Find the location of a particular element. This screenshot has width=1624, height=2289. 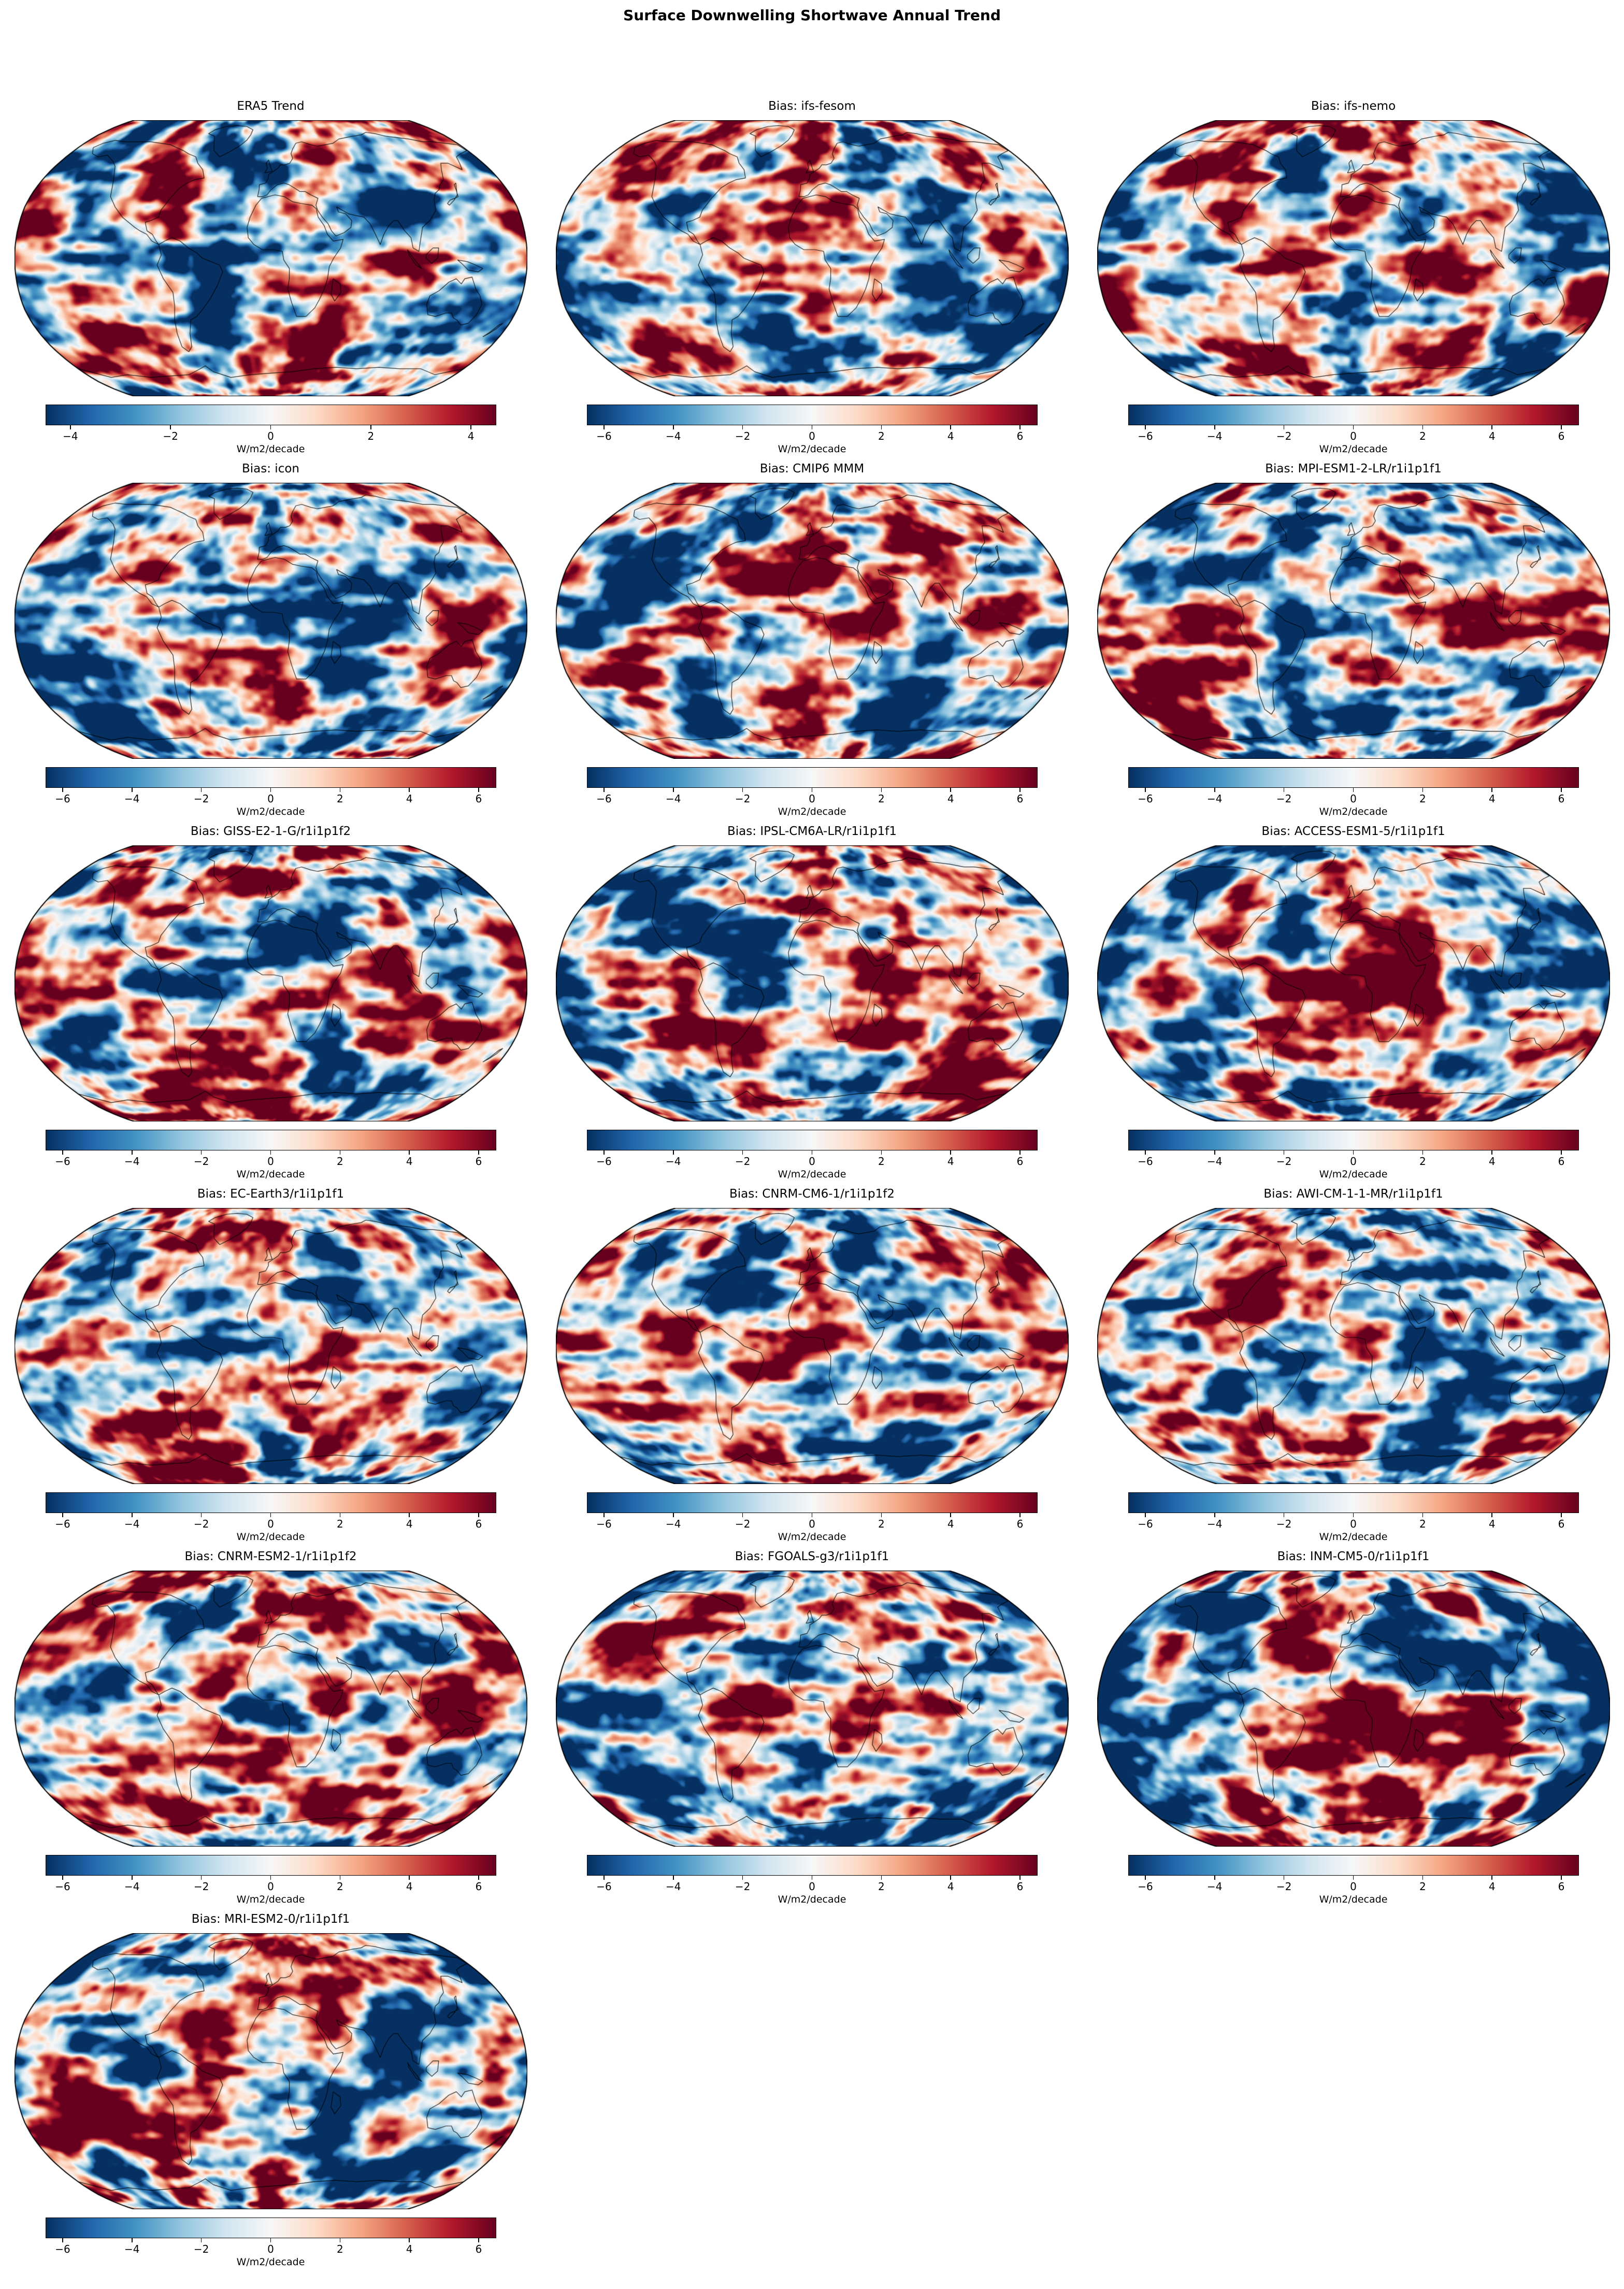

panel-title: Bias: AWI-CM-1-1-MR/r1i1p1f1 is located at coordinates (1353, 1194).